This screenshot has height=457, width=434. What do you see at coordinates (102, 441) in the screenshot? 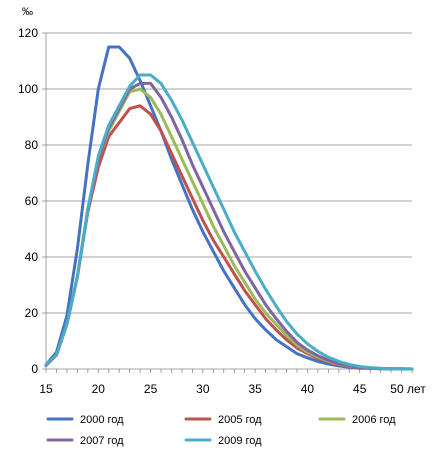
I see `legend-label: 2007 год` at bounding box center [102, 441].